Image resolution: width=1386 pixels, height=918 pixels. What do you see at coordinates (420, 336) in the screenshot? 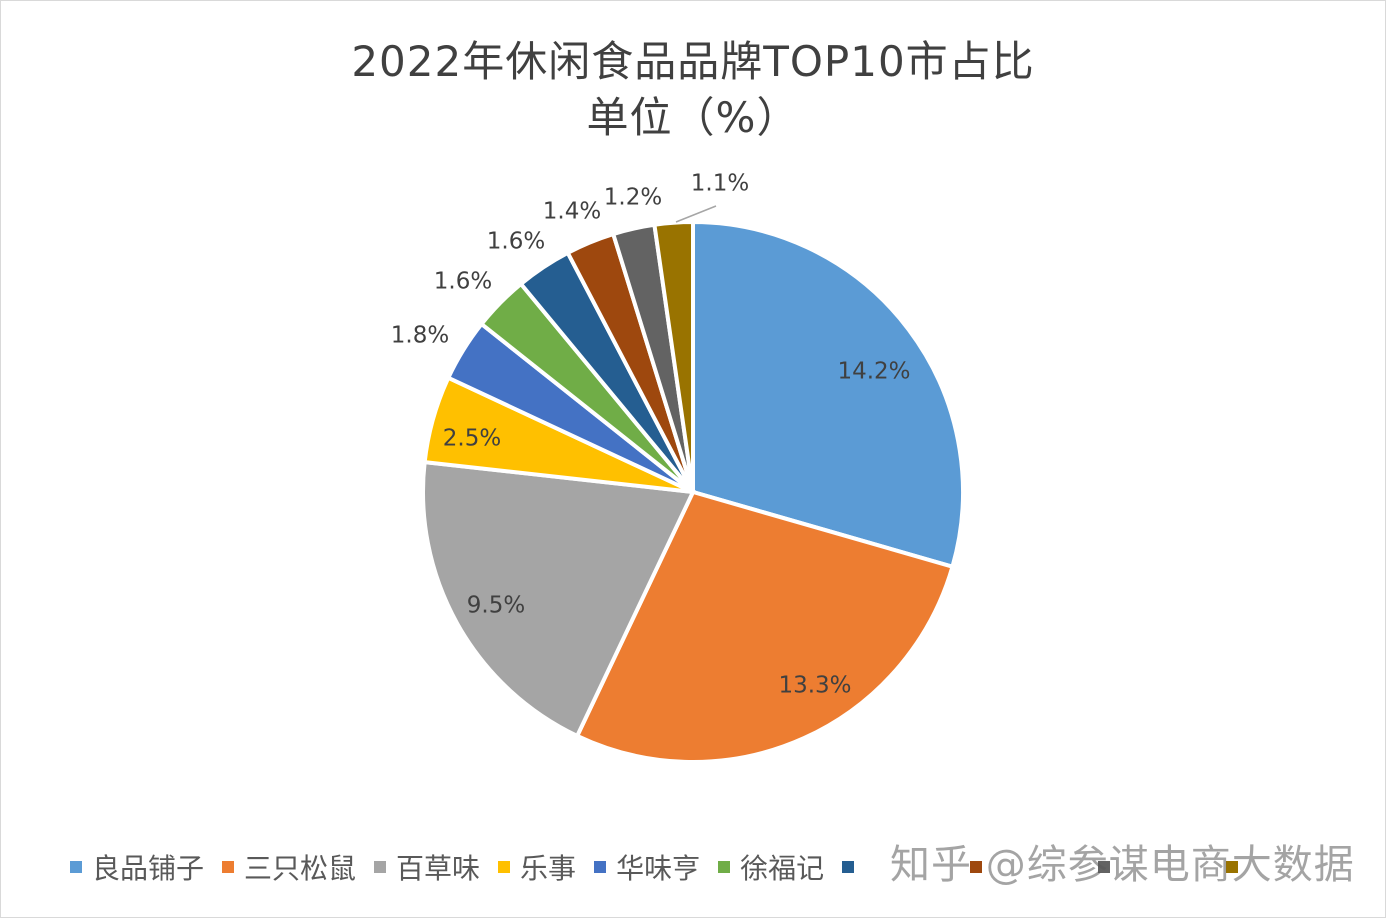
I see `data-label-4: 1.8%` at bounding box center [420, 336].